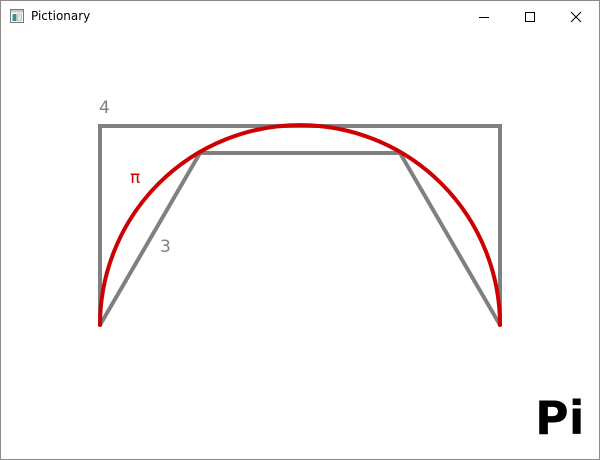 The height and width of the screenshot is (460, 600). What do you see at coordinates (17, 16) in the screenshot?
I see `app-icon` at bounding box center [17, 16].